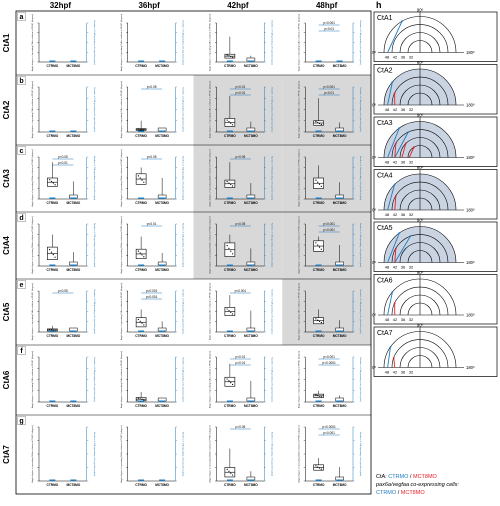 This screenshot has width=500, height=506. I want to click on label-180: 180º, so click(470, 262).